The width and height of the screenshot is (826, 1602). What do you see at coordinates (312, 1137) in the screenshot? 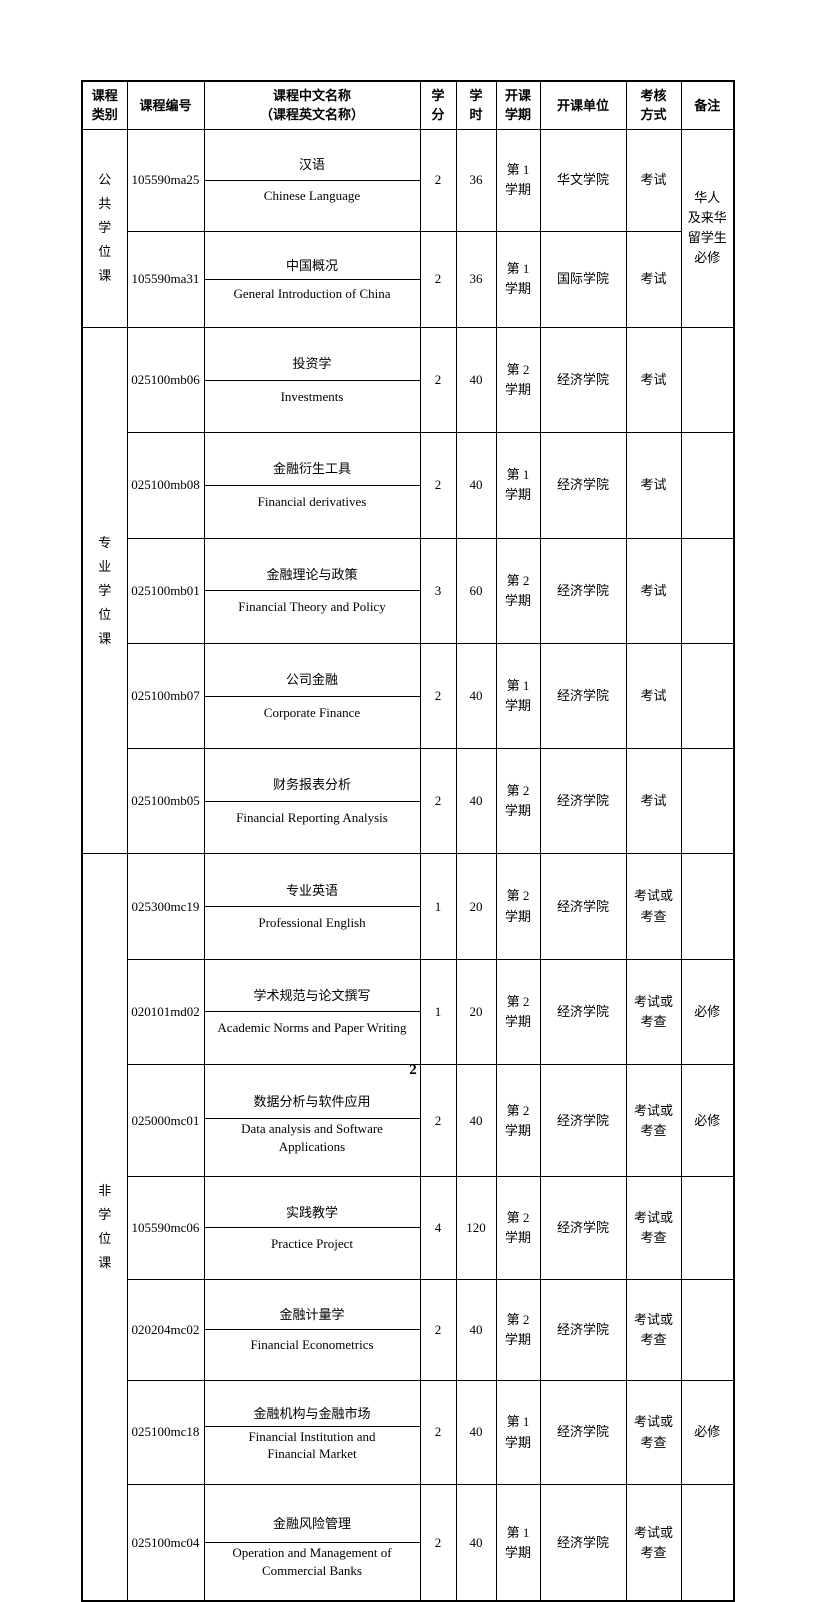
I see `course-name-en: Data analysis and Software Applications` at bounding box center [312, 1137].